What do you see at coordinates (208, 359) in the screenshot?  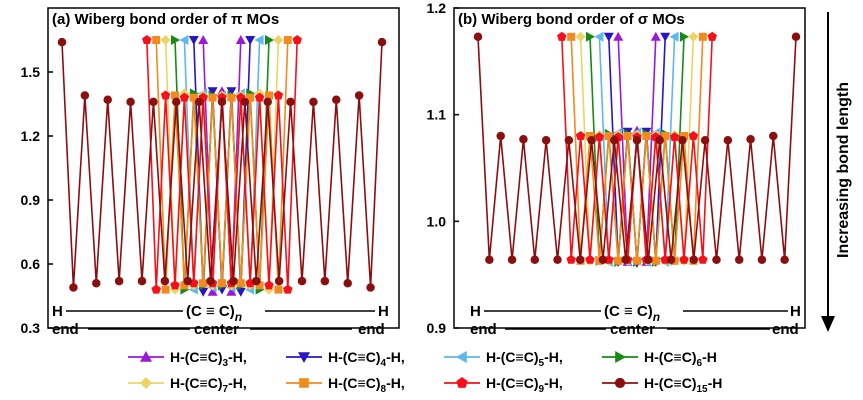 I see `legend-label: H-(C≡C)3-H,` at bounding box center [208, 359].